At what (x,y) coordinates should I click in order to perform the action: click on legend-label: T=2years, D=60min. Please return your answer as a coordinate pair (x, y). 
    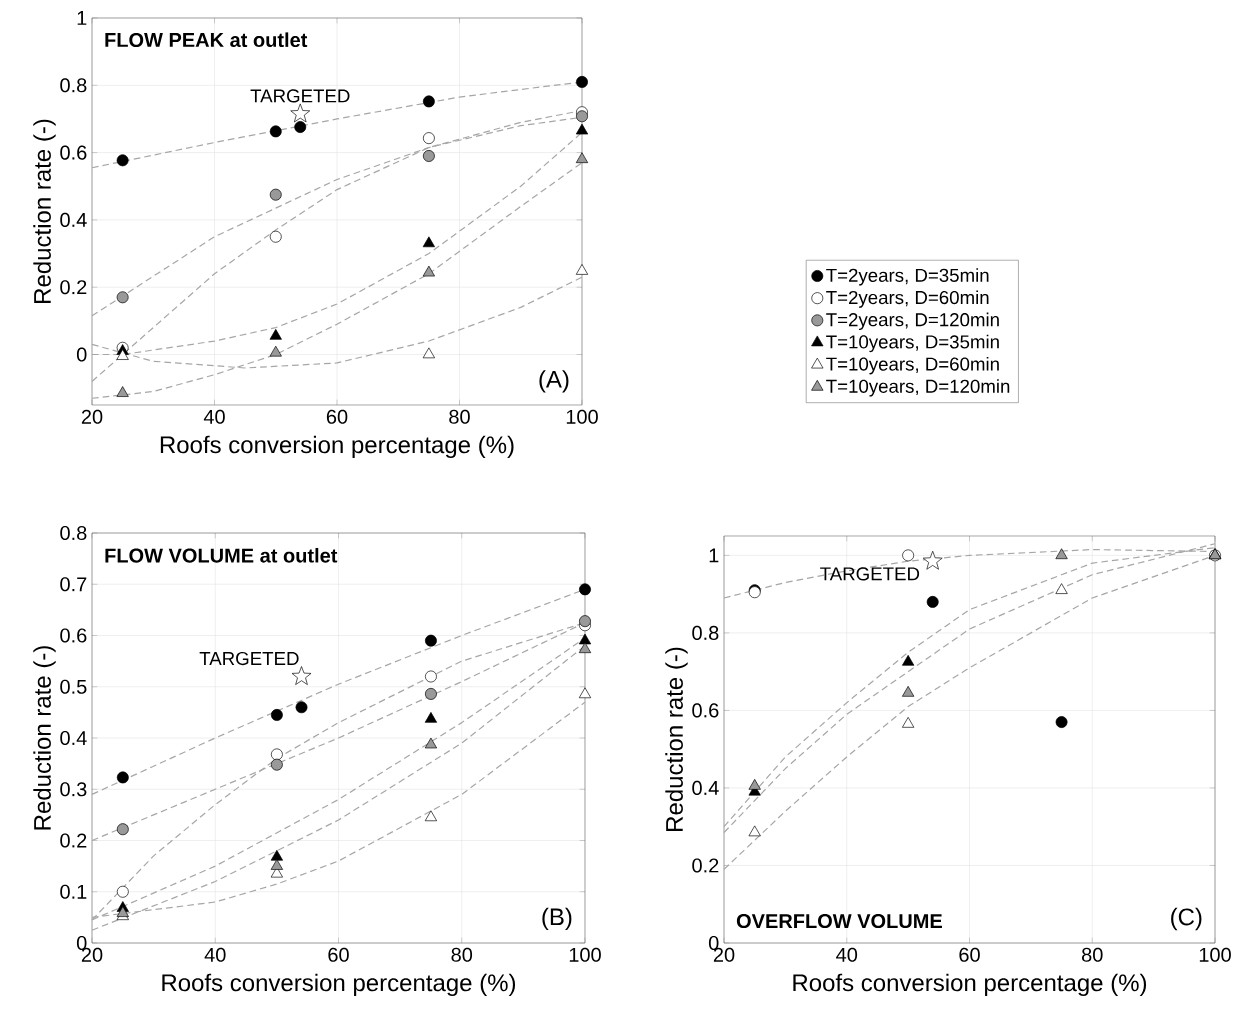
    Looking at the image, I should click on (907, 299).